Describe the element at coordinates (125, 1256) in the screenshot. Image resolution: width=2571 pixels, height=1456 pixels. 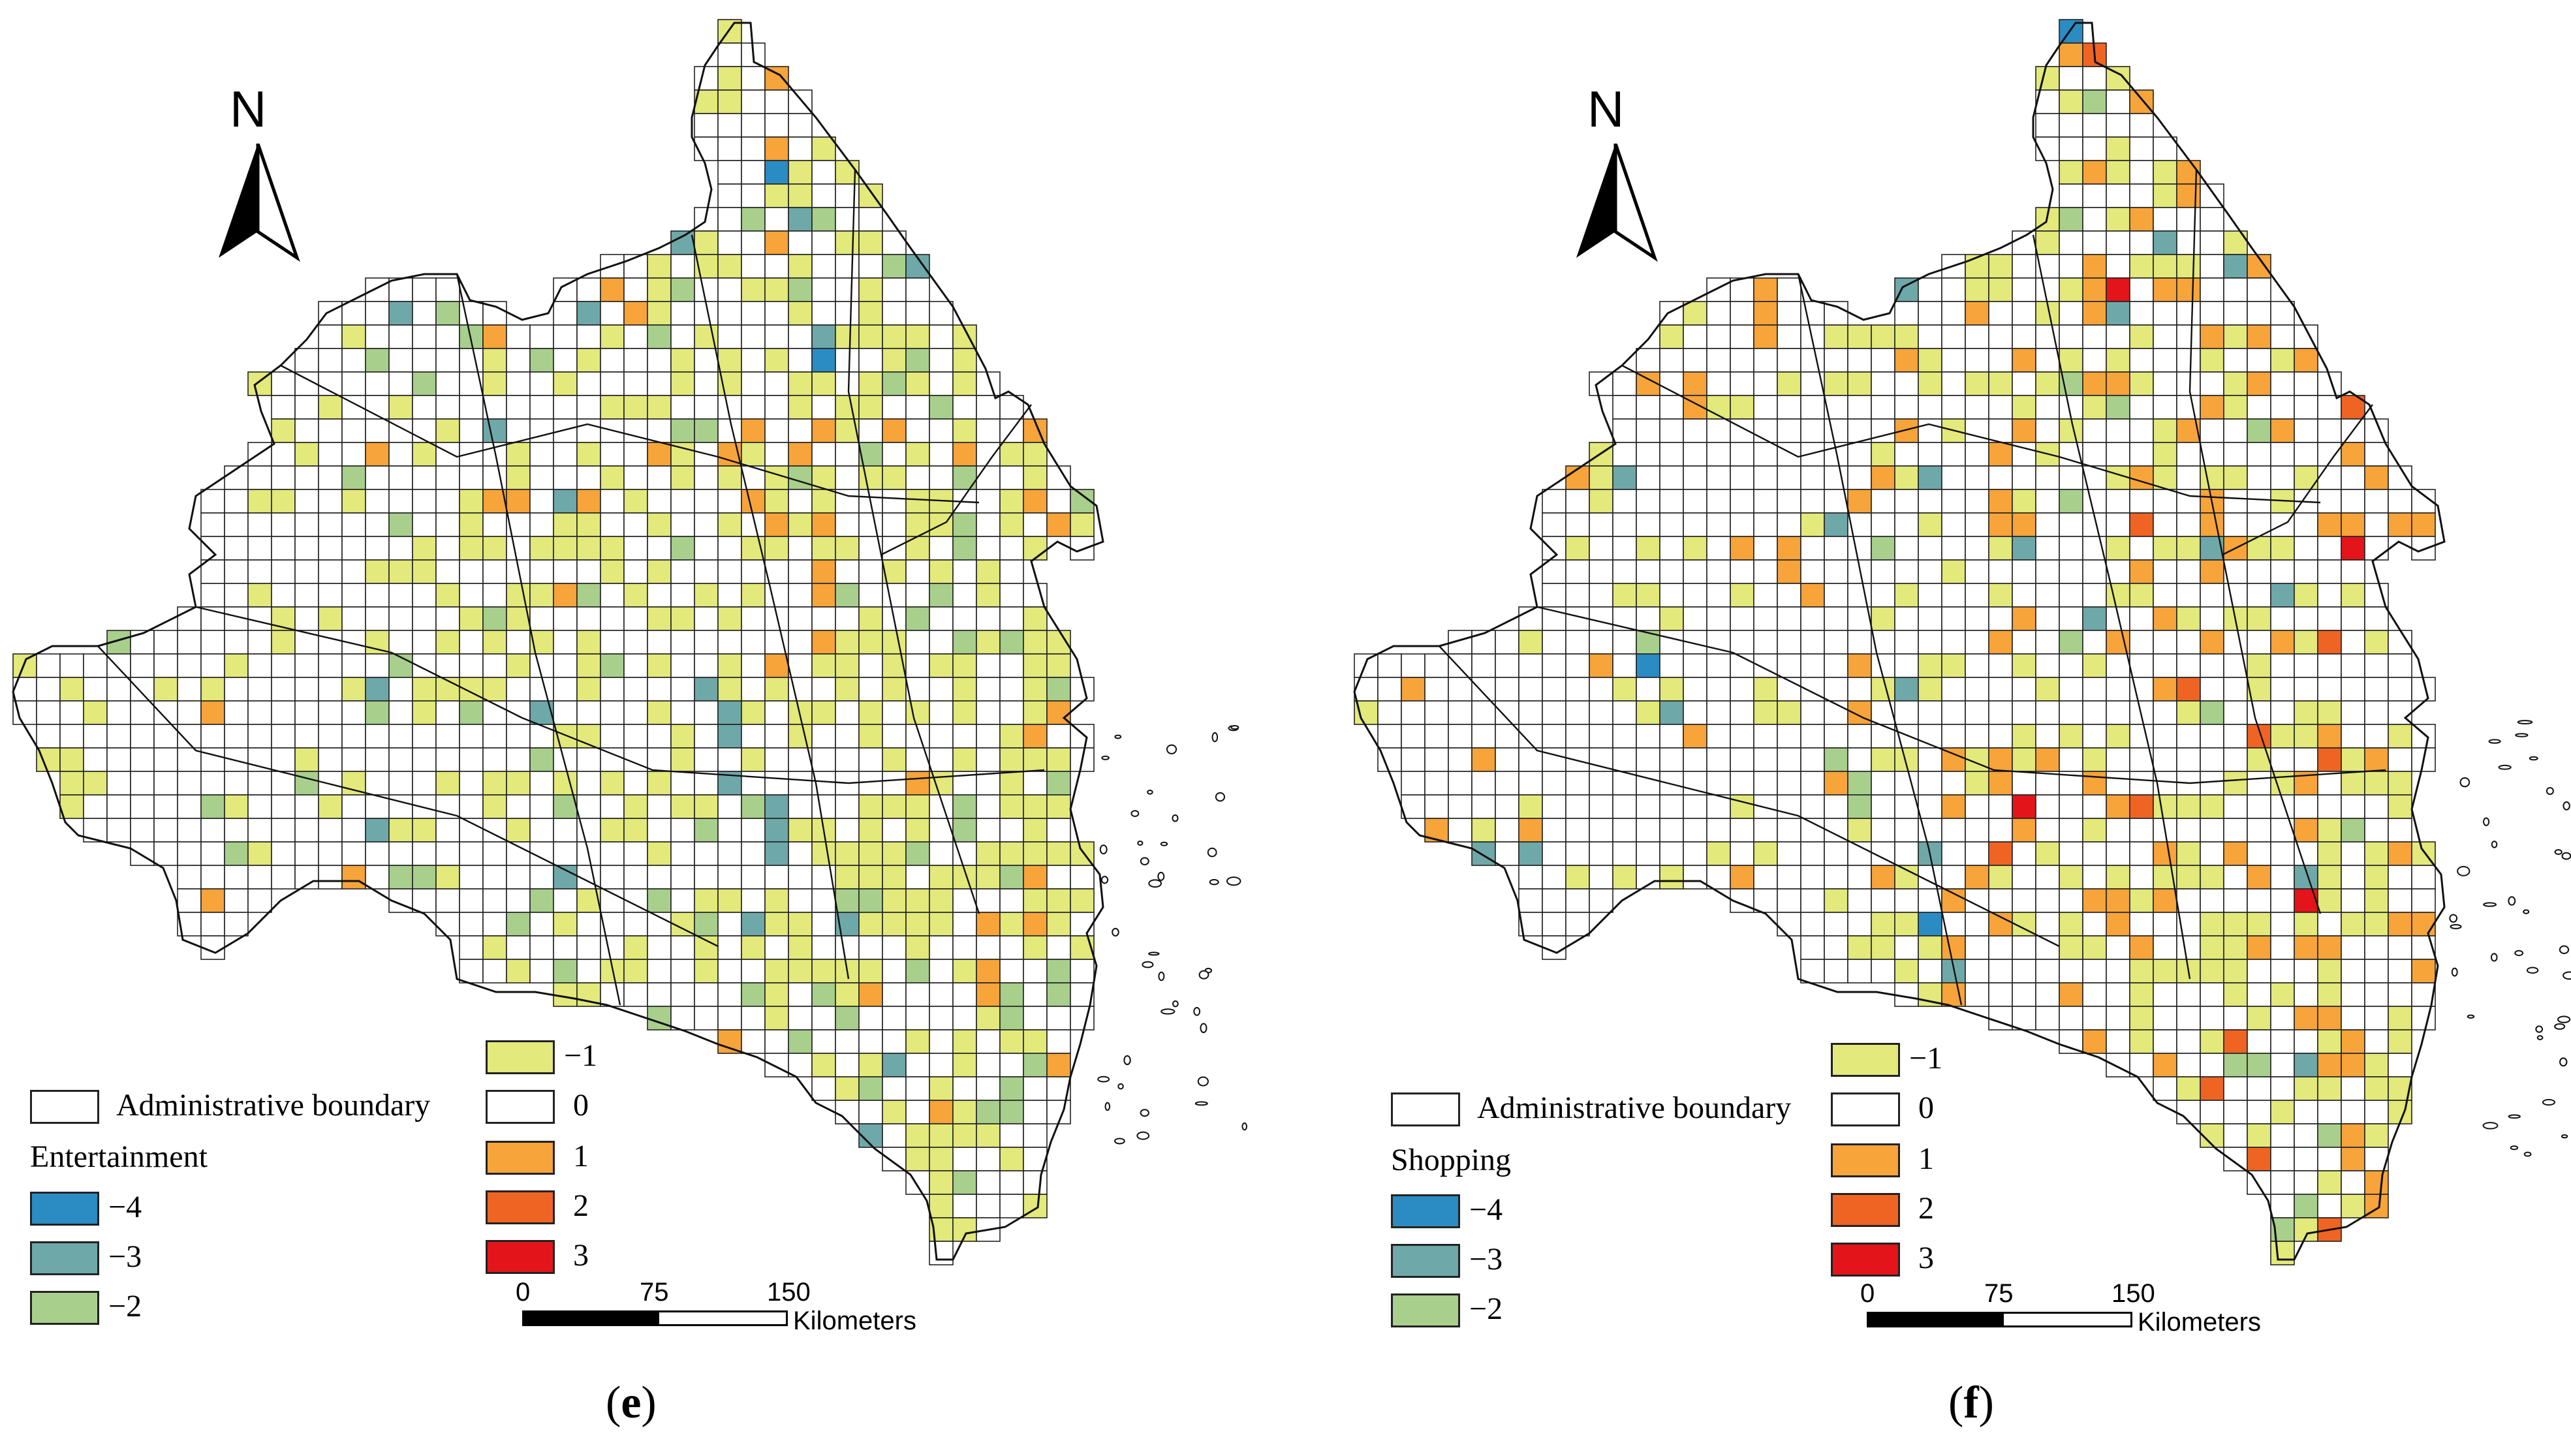
I see `legend-label-m3: −3` at that location.